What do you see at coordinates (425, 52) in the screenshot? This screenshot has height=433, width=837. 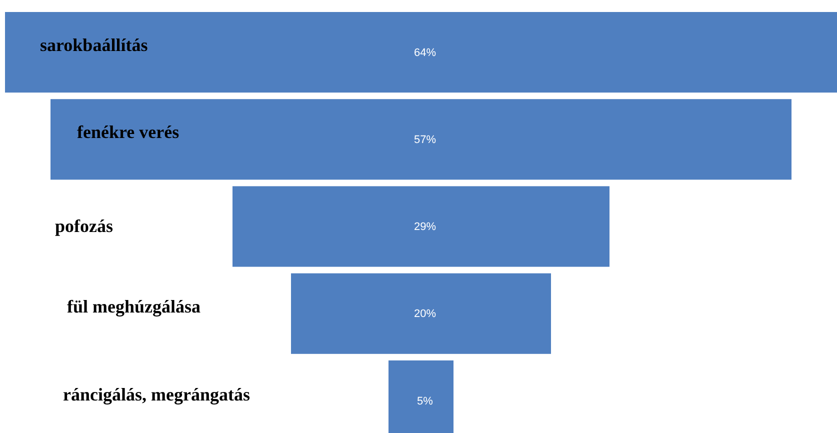 I see `data-label: 64%` at bounding box center [425, 52].